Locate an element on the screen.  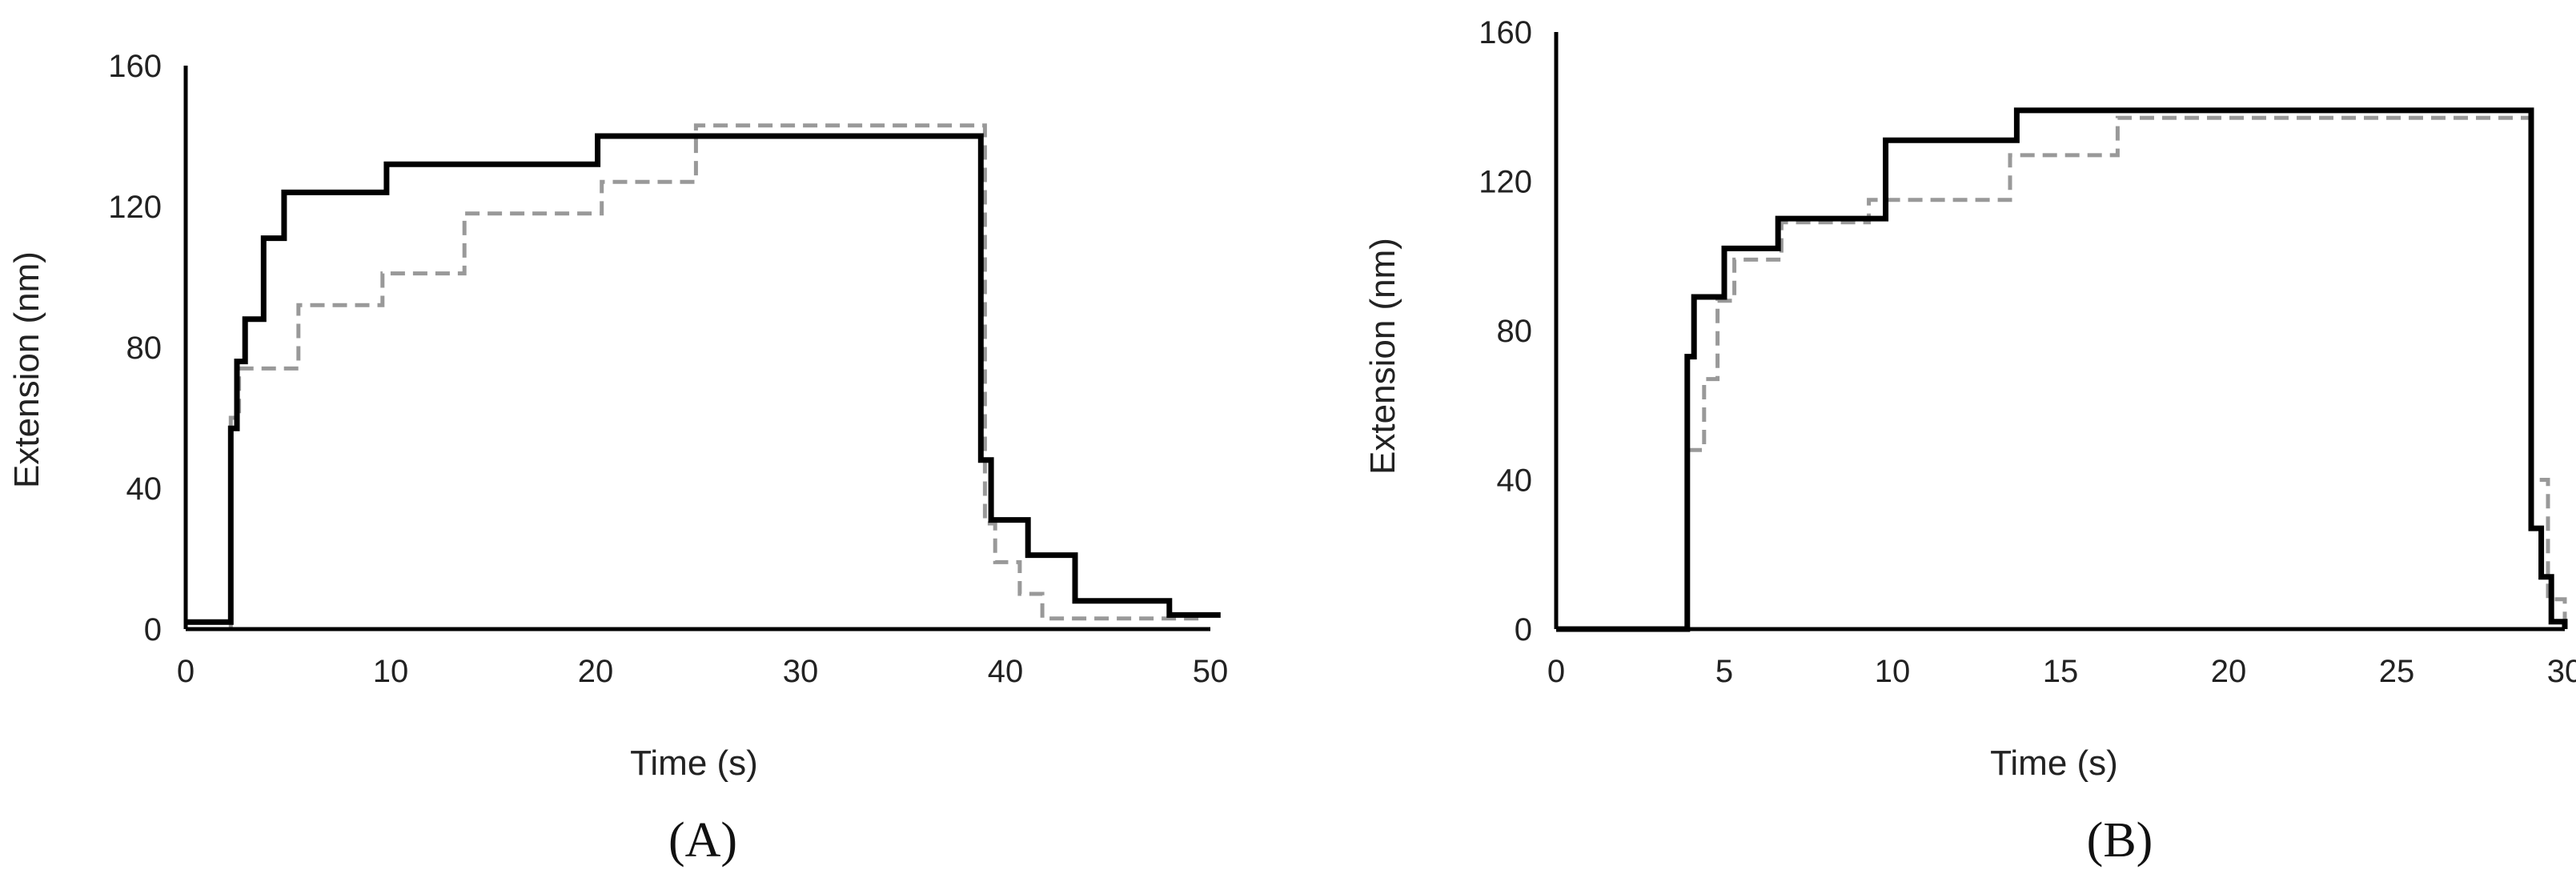
x-tick-label-a-4: 40 is located at coordinates (1006, 671).